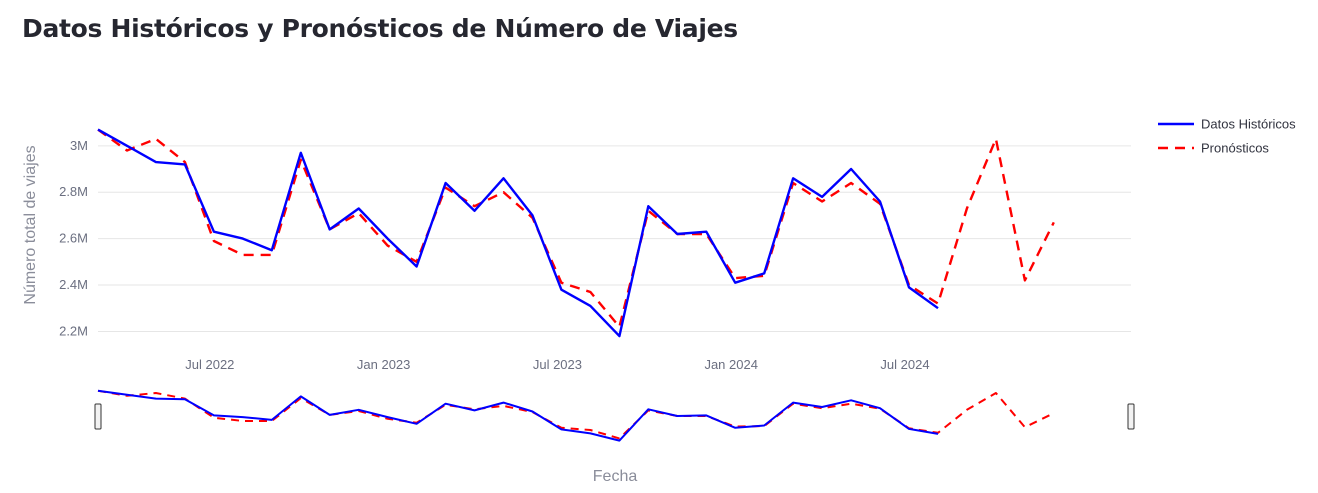 The height and width of the screenshot is (493, 1318). Describe the element at coordinates (79, 145) in the screenshot. I see `y-tick-label: 3M` at that location.